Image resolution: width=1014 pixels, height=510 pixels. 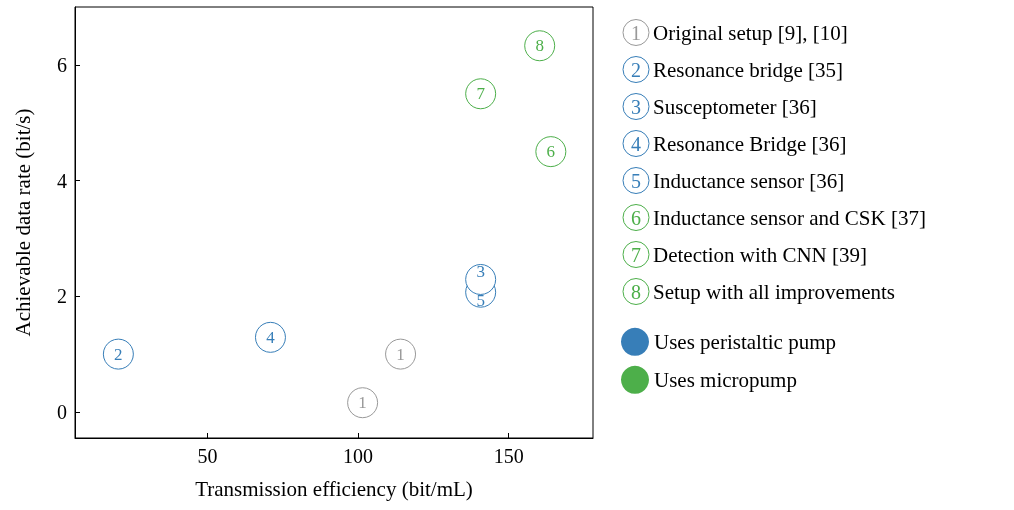 I want to click on y-tick-label: 0, so click(x=62, y=411).